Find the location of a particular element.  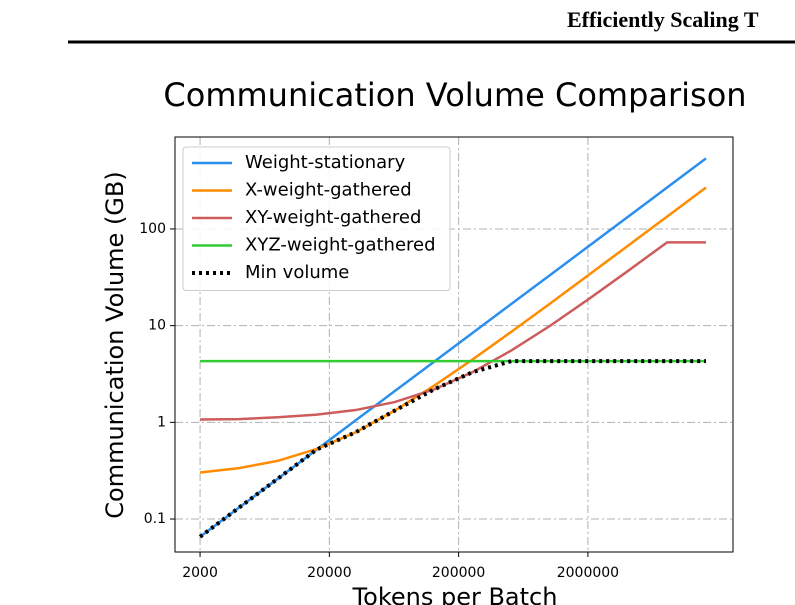

chart-title: Communication Volume Comparison is located at coordinates (454, 95).